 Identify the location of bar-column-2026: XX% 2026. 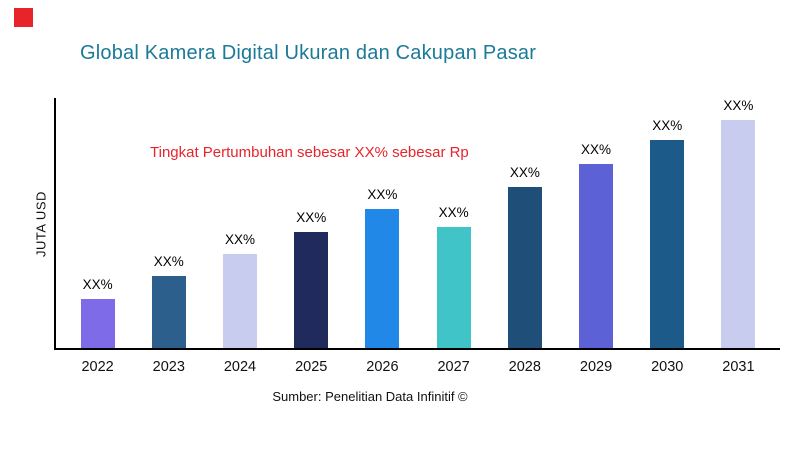
(382, 236).